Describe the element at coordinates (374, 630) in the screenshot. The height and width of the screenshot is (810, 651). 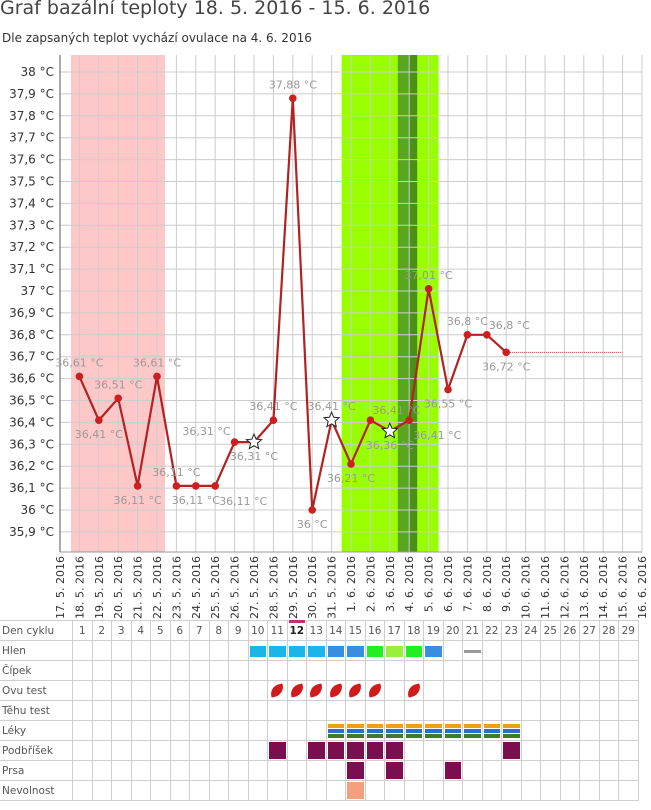
I see `cycle-day-number: 16` at that location.